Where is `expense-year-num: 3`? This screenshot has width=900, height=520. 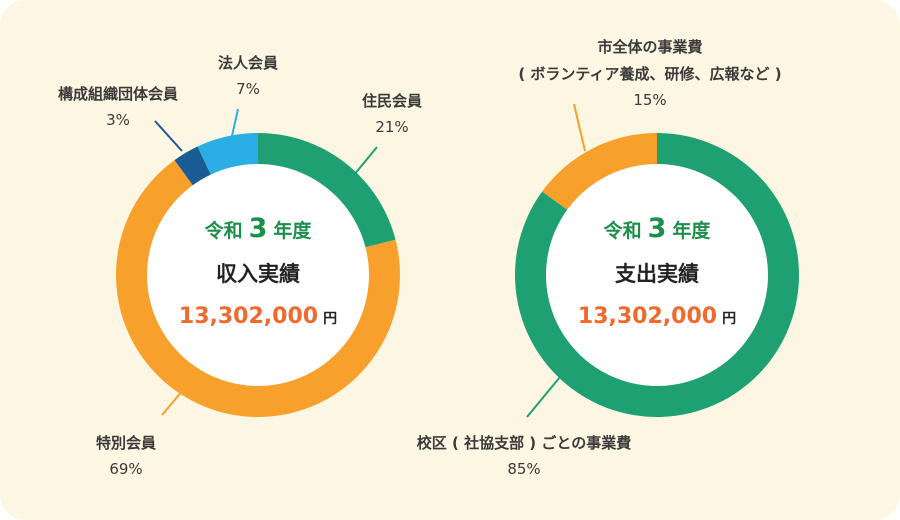 expense-year-num: 3 is located at coordinates (657, 228).